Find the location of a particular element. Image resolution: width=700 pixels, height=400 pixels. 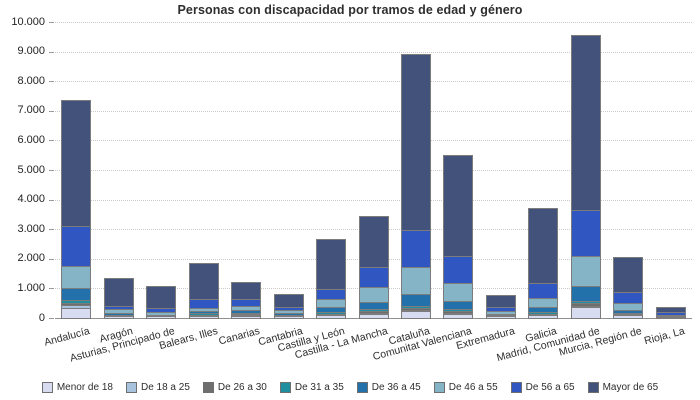

legend-item-de-46-a-55: De 46 a 55 is located at coordinates (465, 387).